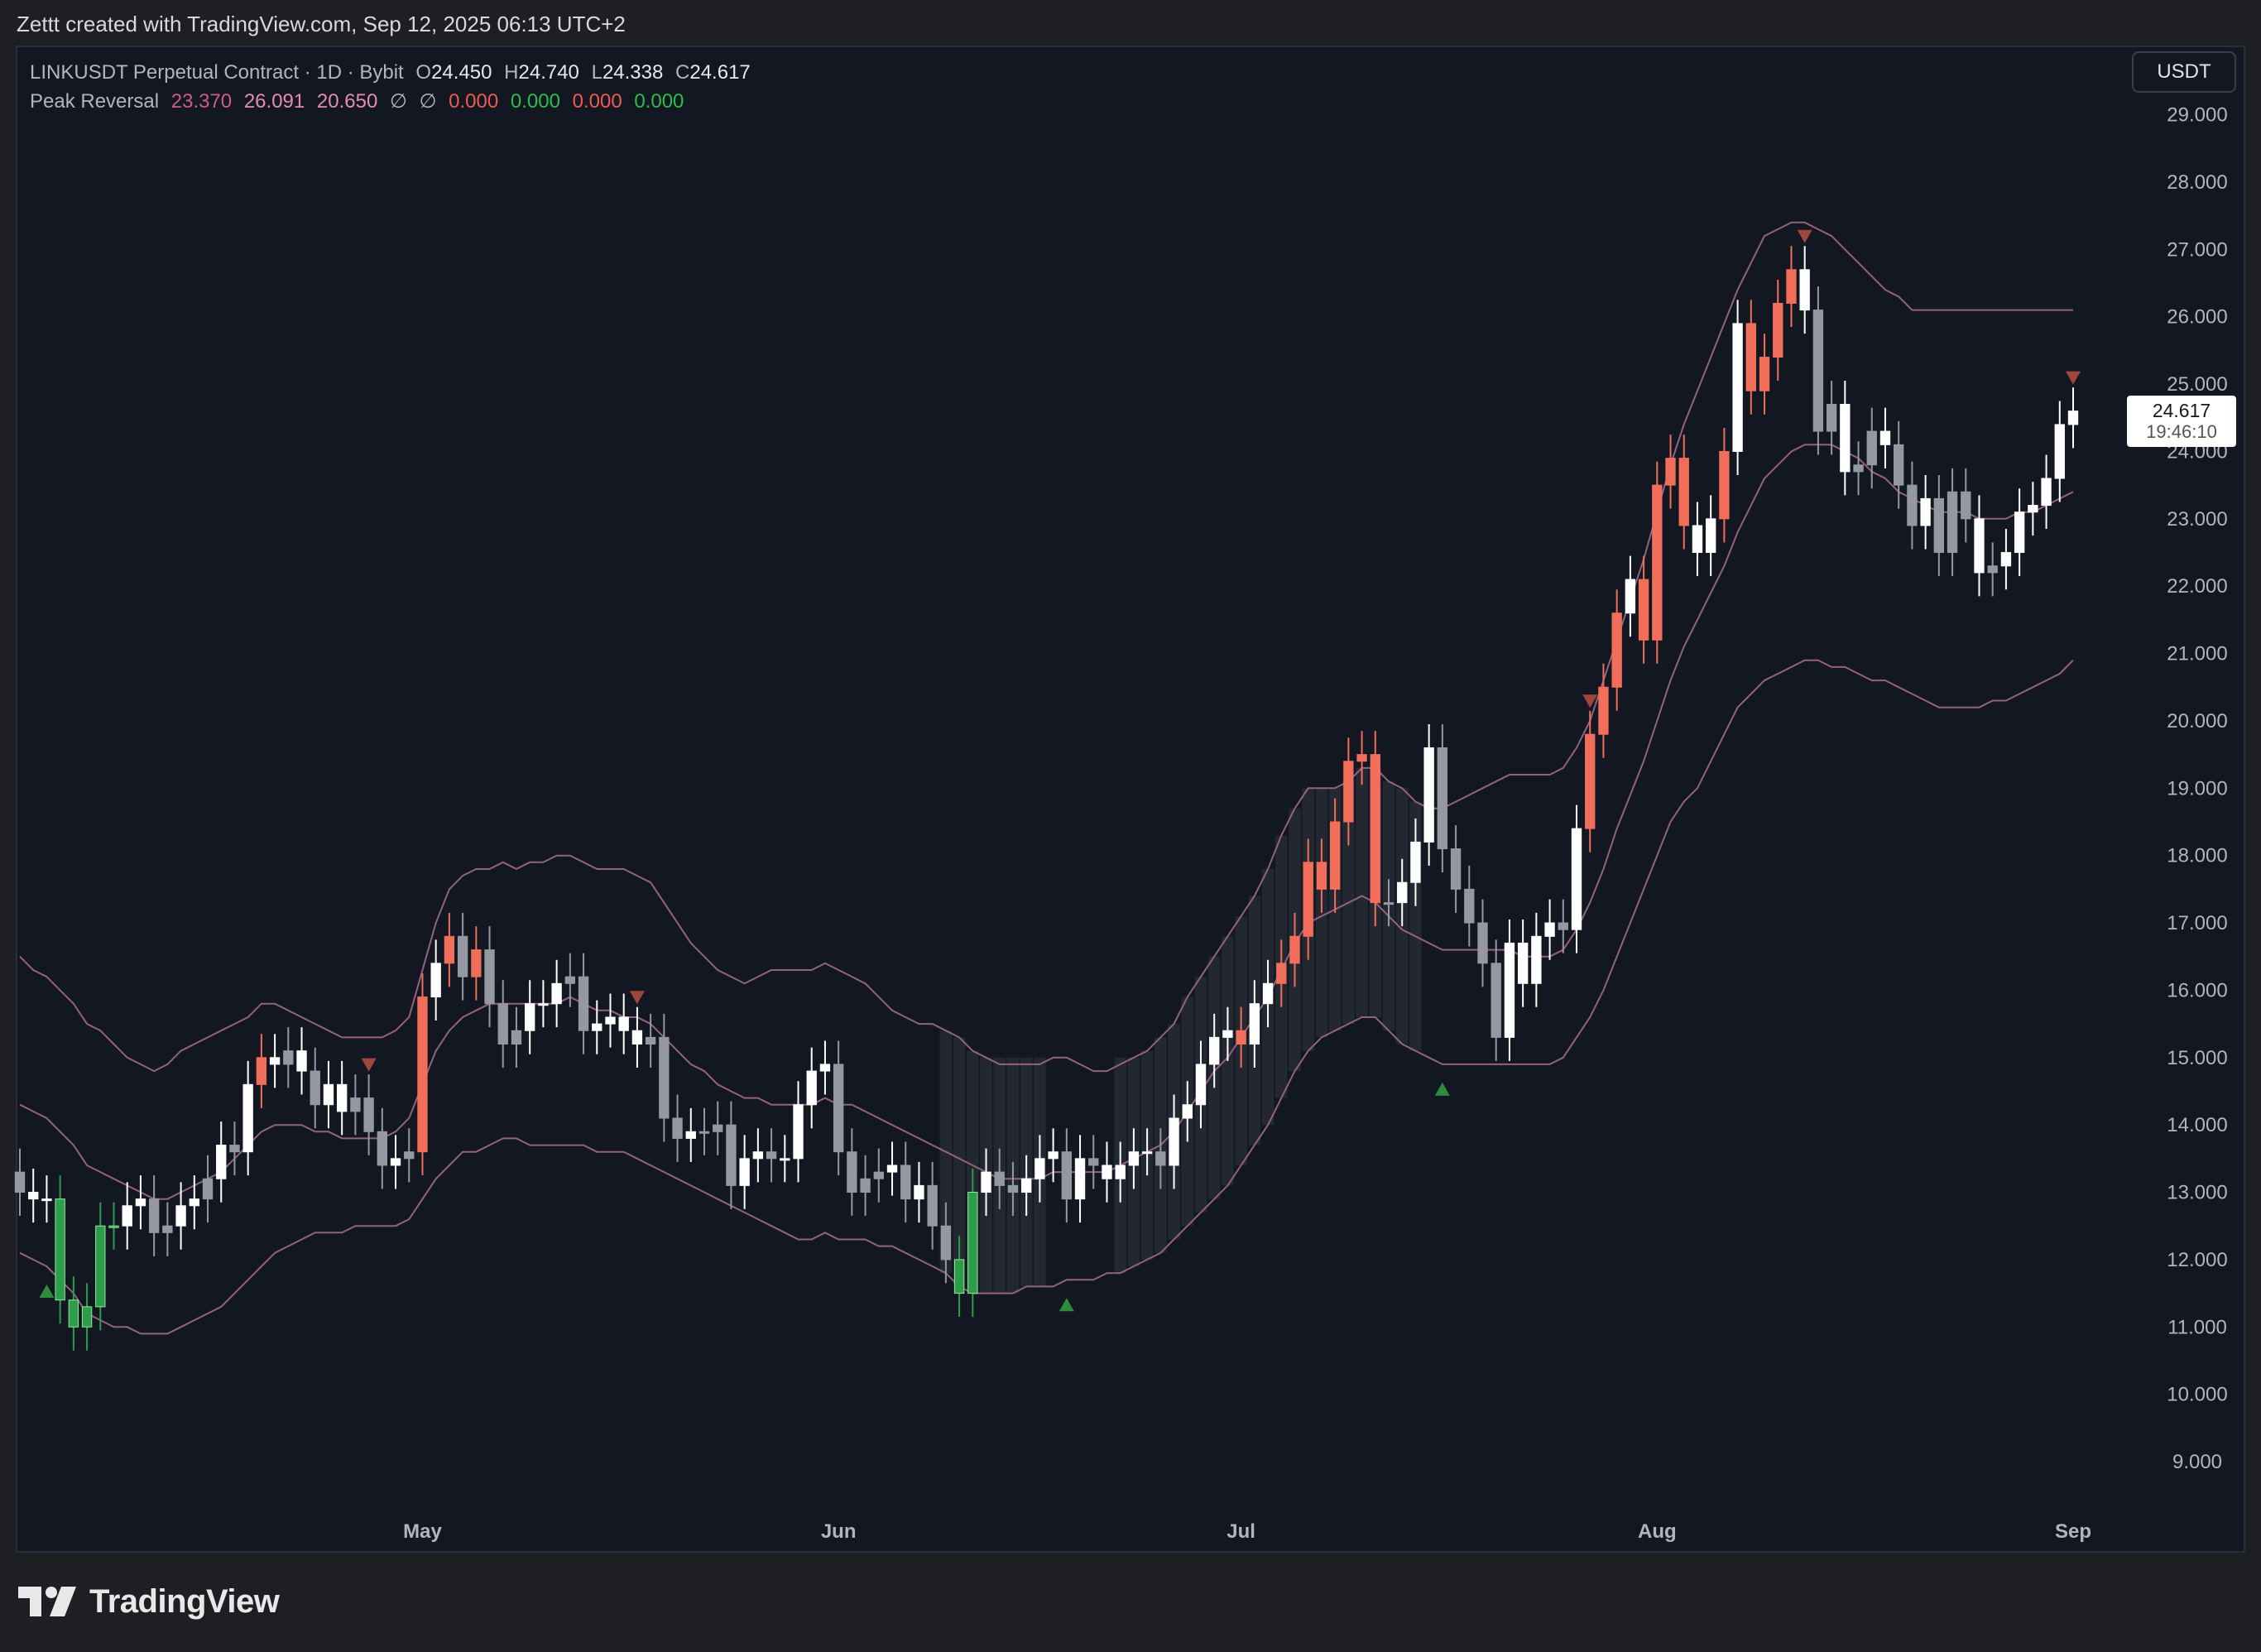 The width and height of the screenshot is (2261, 1652). Describe the element at coordinates (2197, 384) in the screenshot. I see `y-axis-tick-label: 25.000` at that location.